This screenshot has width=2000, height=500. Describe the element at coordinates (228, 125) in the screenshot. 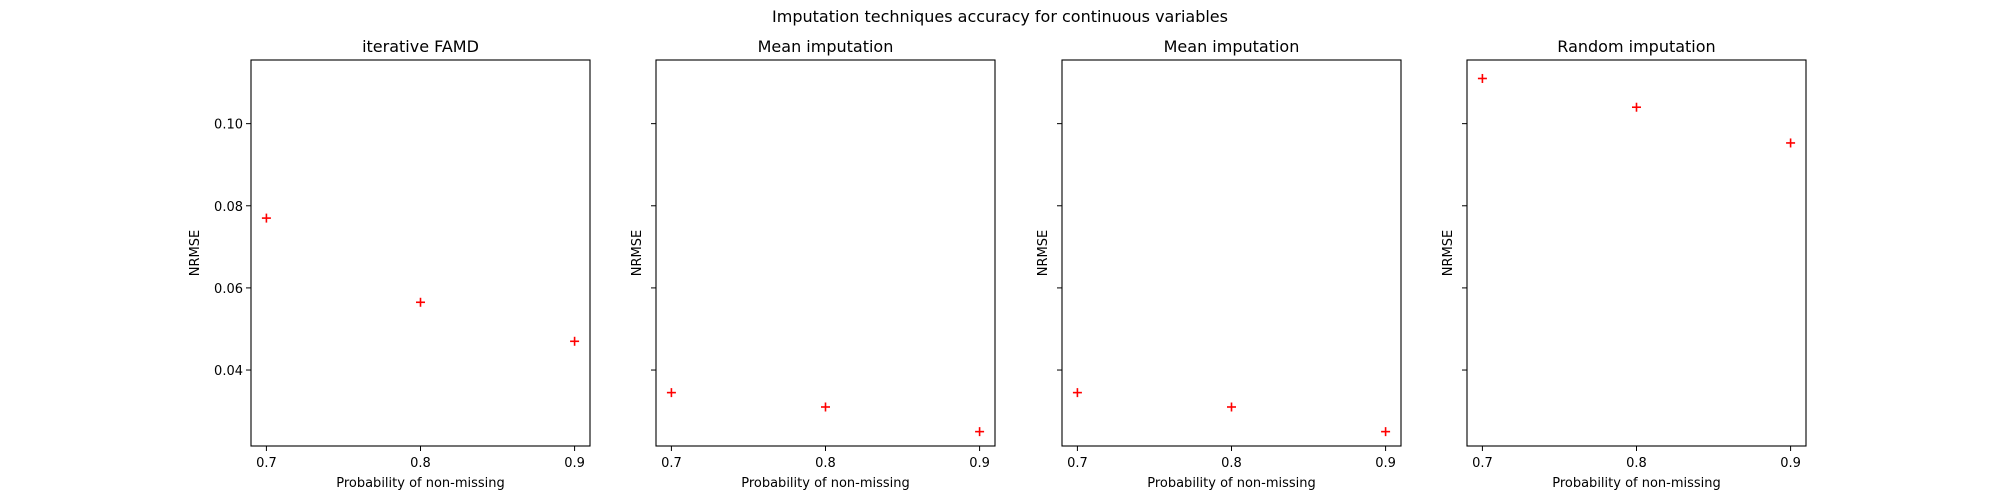

I see `y-tick-label: 0.10` at that location.